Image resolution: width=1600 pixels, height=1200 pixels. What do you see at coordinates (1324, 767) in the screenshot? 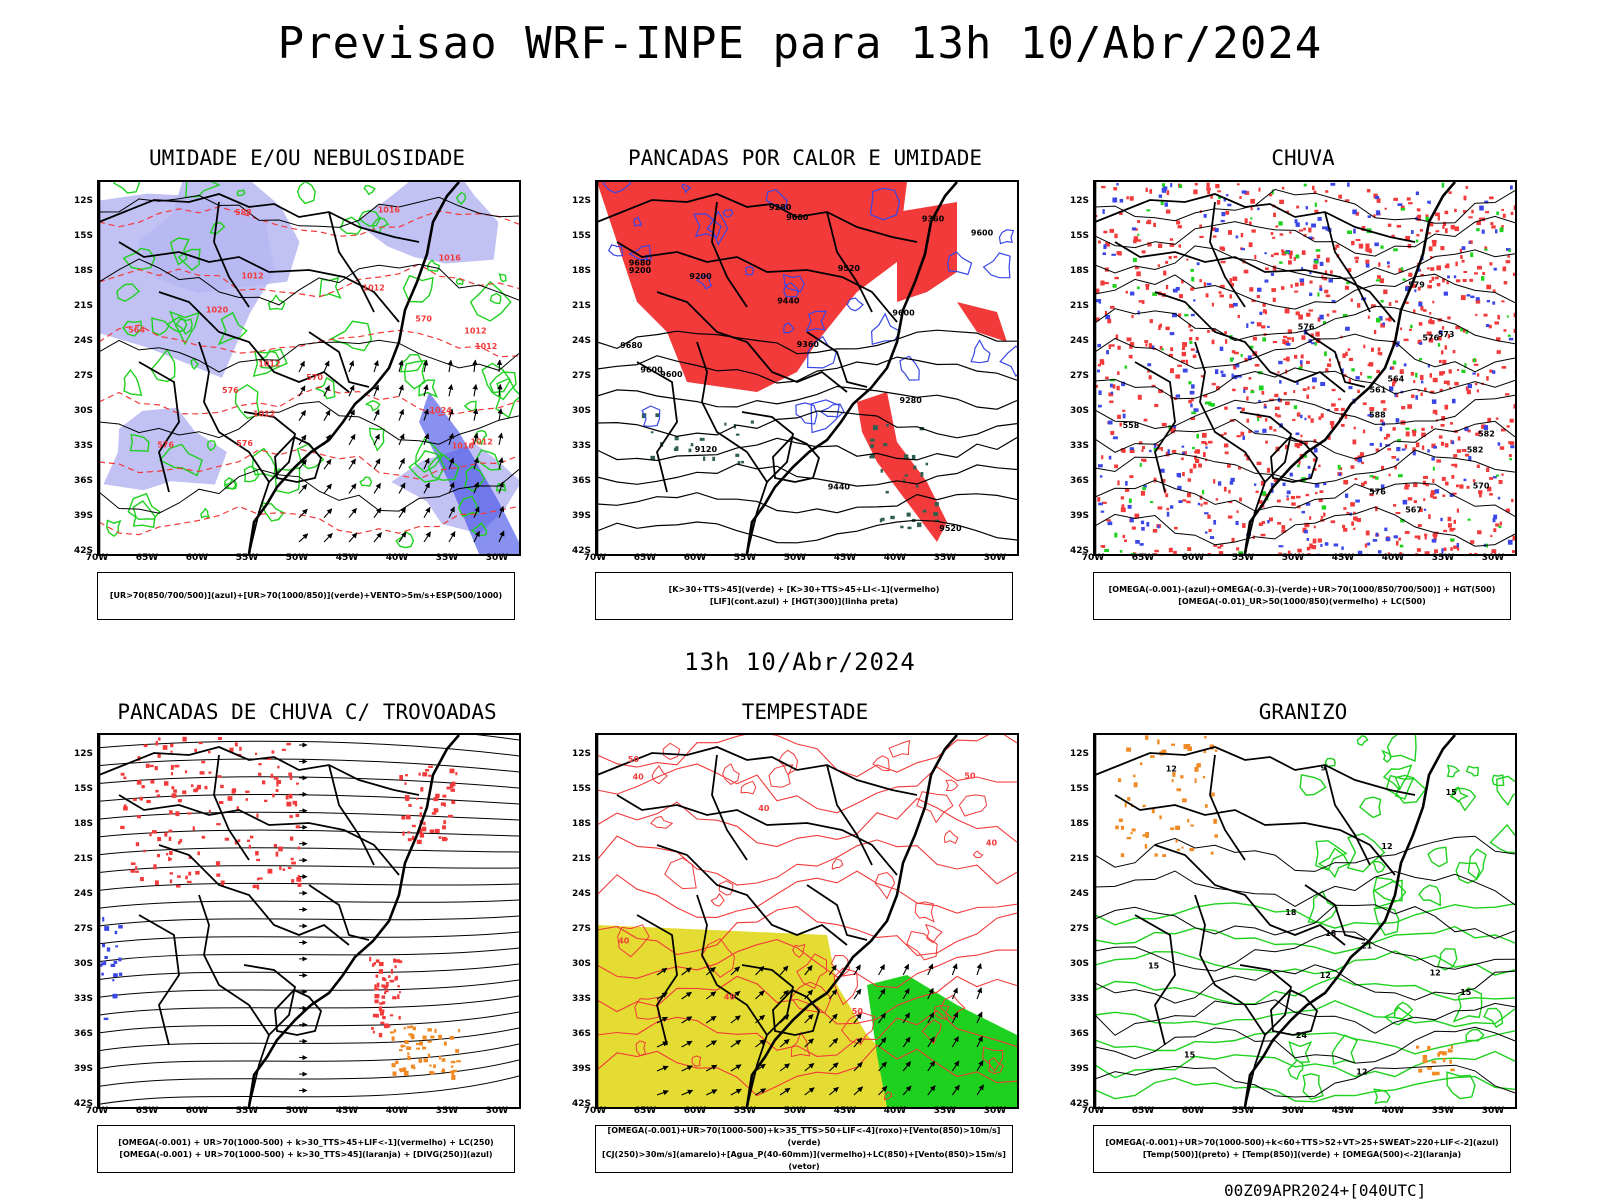
I see `contour-label: 9` at bounding box center [1324, 767].